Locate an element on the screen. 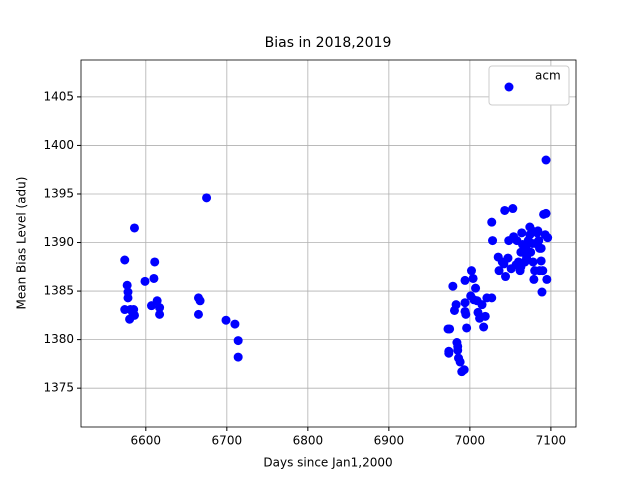 This screenshot has height=484, width=640. y-tick-label: 1405 is located at coordinates (58, 96).